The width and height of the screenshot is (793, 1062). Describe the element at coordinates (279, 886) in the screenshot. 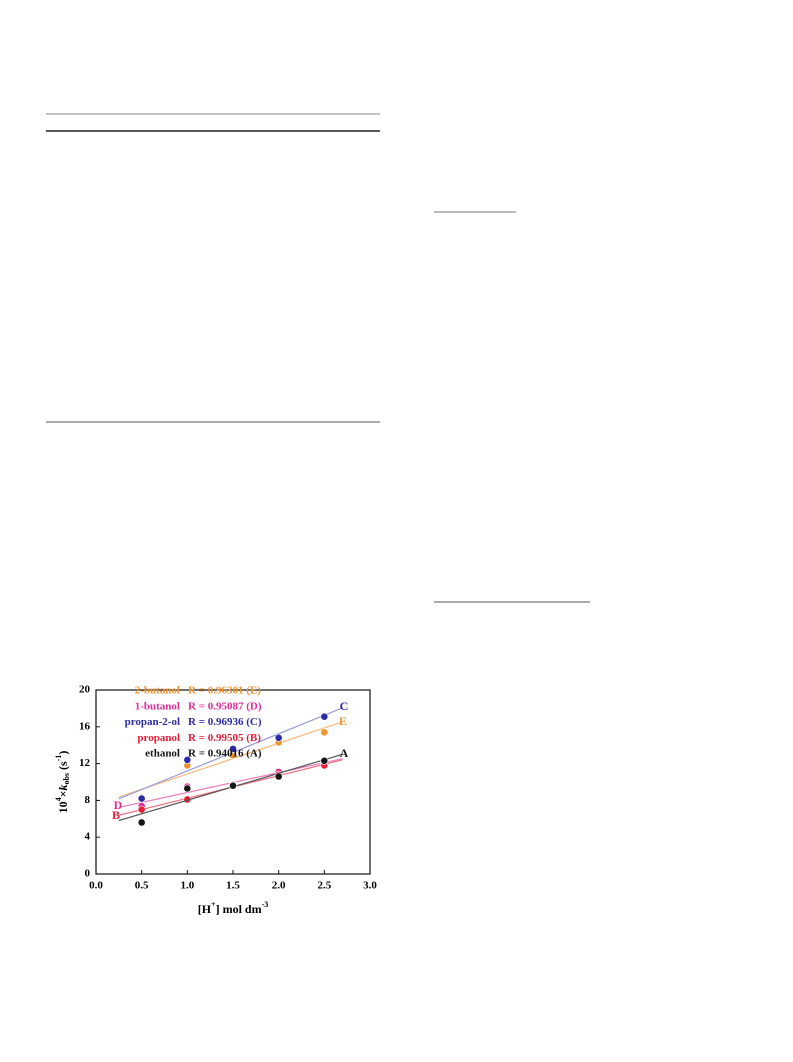

I see `x-tick-label: 2.0` at that location.